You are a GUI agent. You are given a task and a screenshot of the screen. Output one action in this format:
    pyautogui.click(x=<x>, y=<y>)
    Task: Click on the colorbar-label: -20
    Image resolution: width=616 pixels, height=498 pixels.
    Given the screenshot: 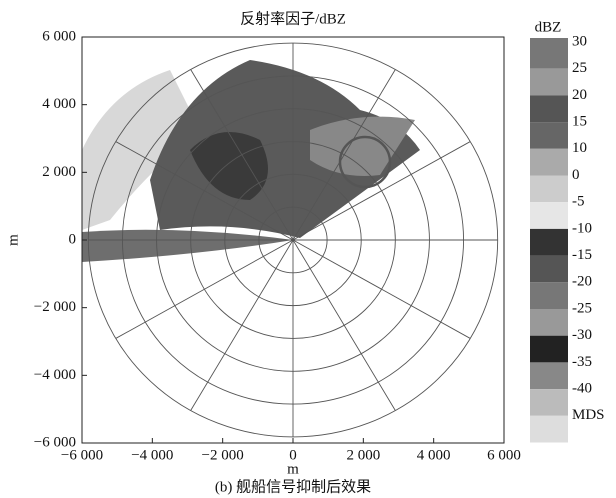 What is the action you would take?
    pyautogui.click(x=582, y=282)
    